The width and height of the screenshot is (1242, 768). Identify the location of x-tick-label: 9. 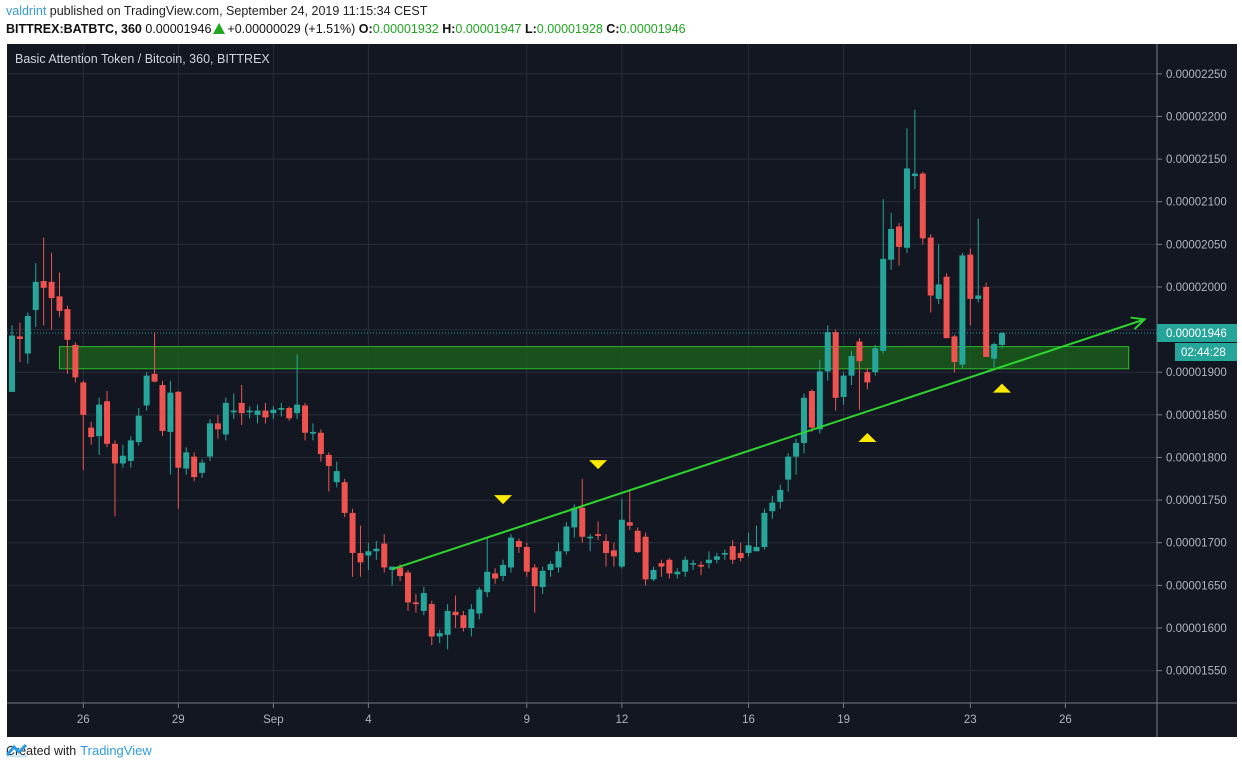
(527, 720).